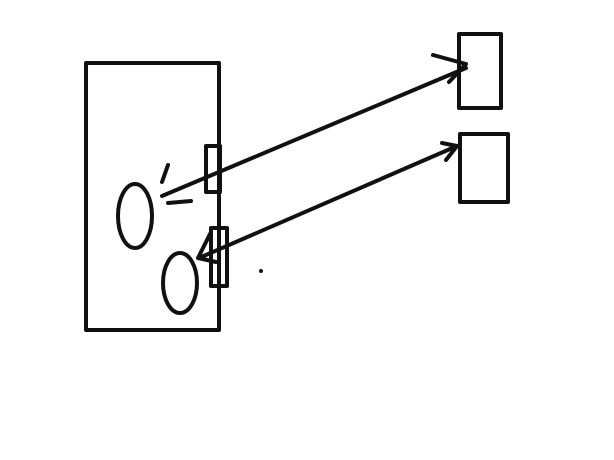 Image resolution: width=614 pixels, height=460 pixels. Describe the element at coordinates (219, 257) in the screenshot. I see `lower-port` at that location.